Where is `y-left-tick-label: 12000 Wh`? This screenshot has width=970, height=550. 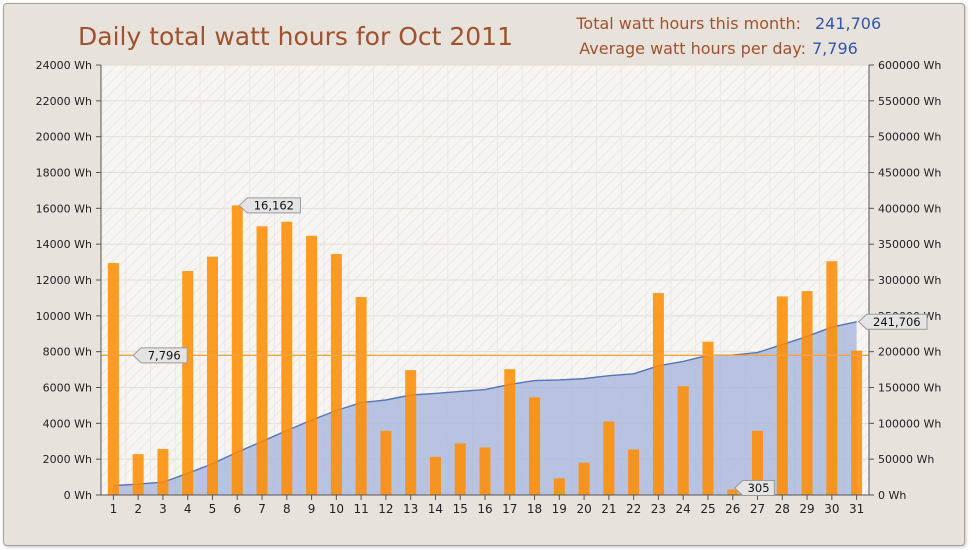 y-left-tick-label: 12000 Wh is located at coordinates (64, 280).